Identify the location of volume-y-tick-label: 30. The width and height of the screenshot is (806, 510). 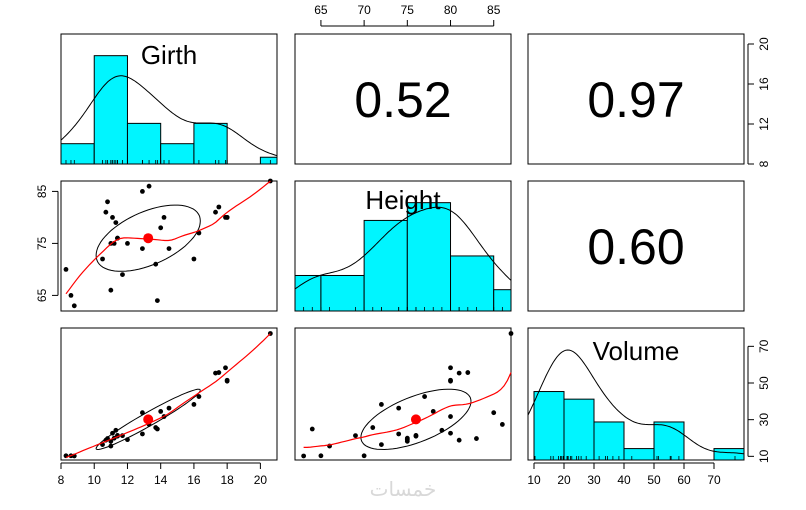
(764, 420).